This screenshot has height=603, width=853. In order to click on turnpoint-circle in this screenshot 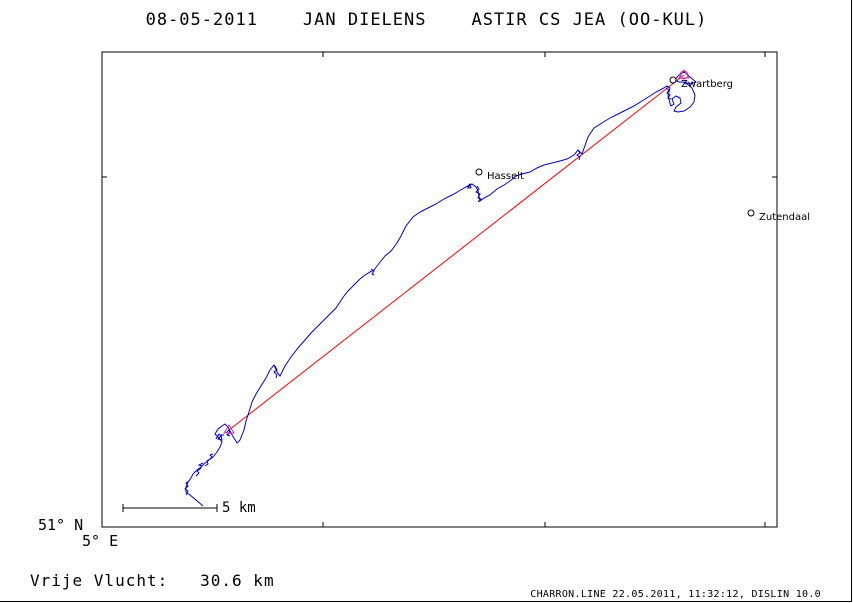, I will do `click(684, 75)`.